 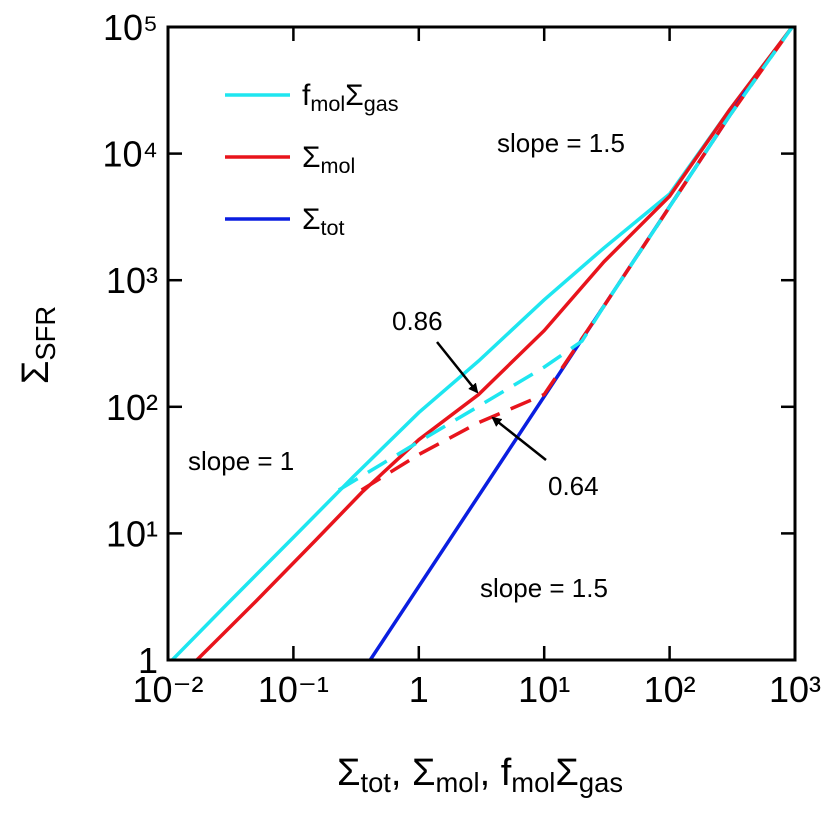 I want to click on y-tick-label: 10¹, so click(x=132, y=533).